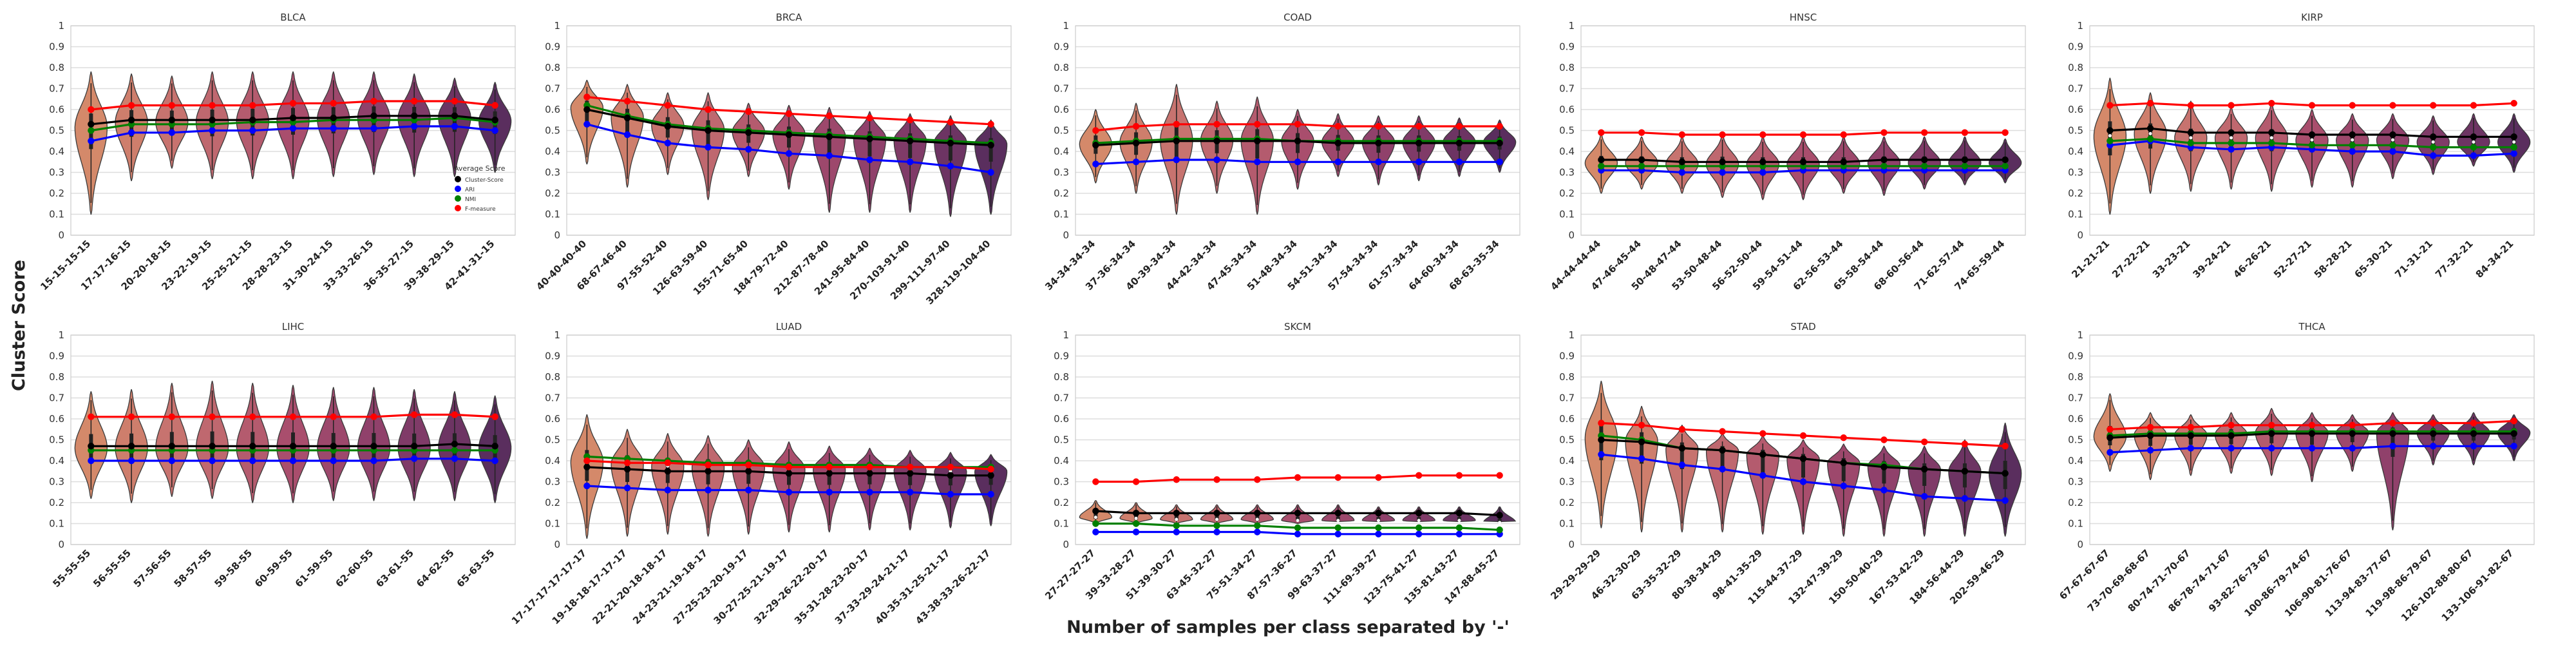 Image resolution: width=2576 pixels, height=647 pixels. What do you see at coordinates (480, 209) in the screenshot?
I see `legend-entry: F-measure` at bounding box center [480, 209].